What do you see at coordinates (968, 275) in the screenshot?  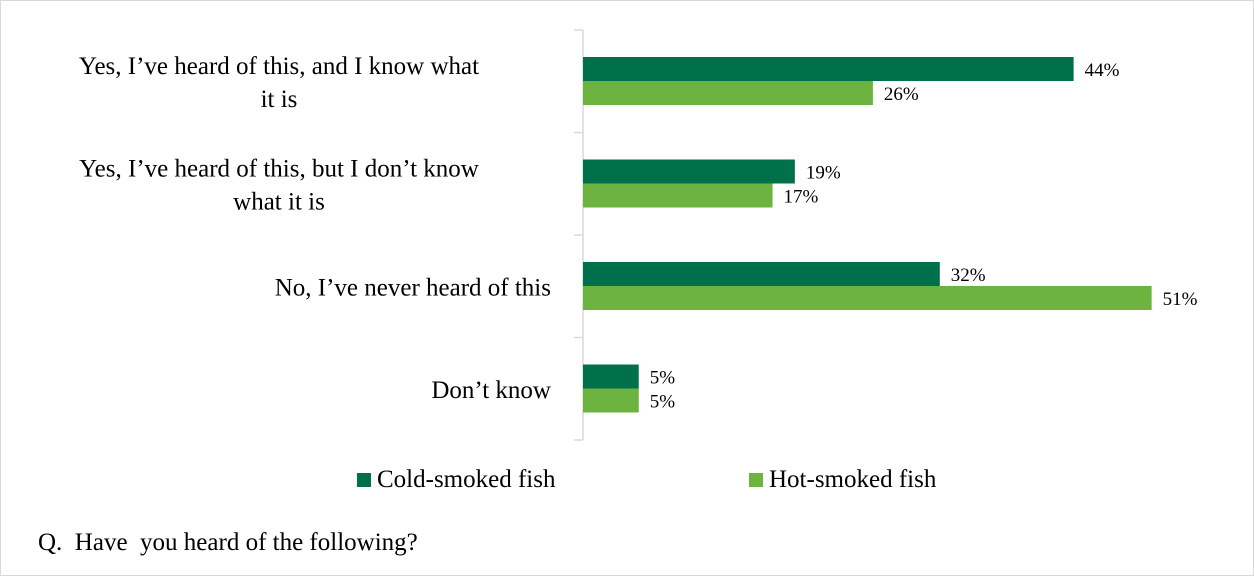 I see `data-label: 32%` at bounding box center [968, 275].